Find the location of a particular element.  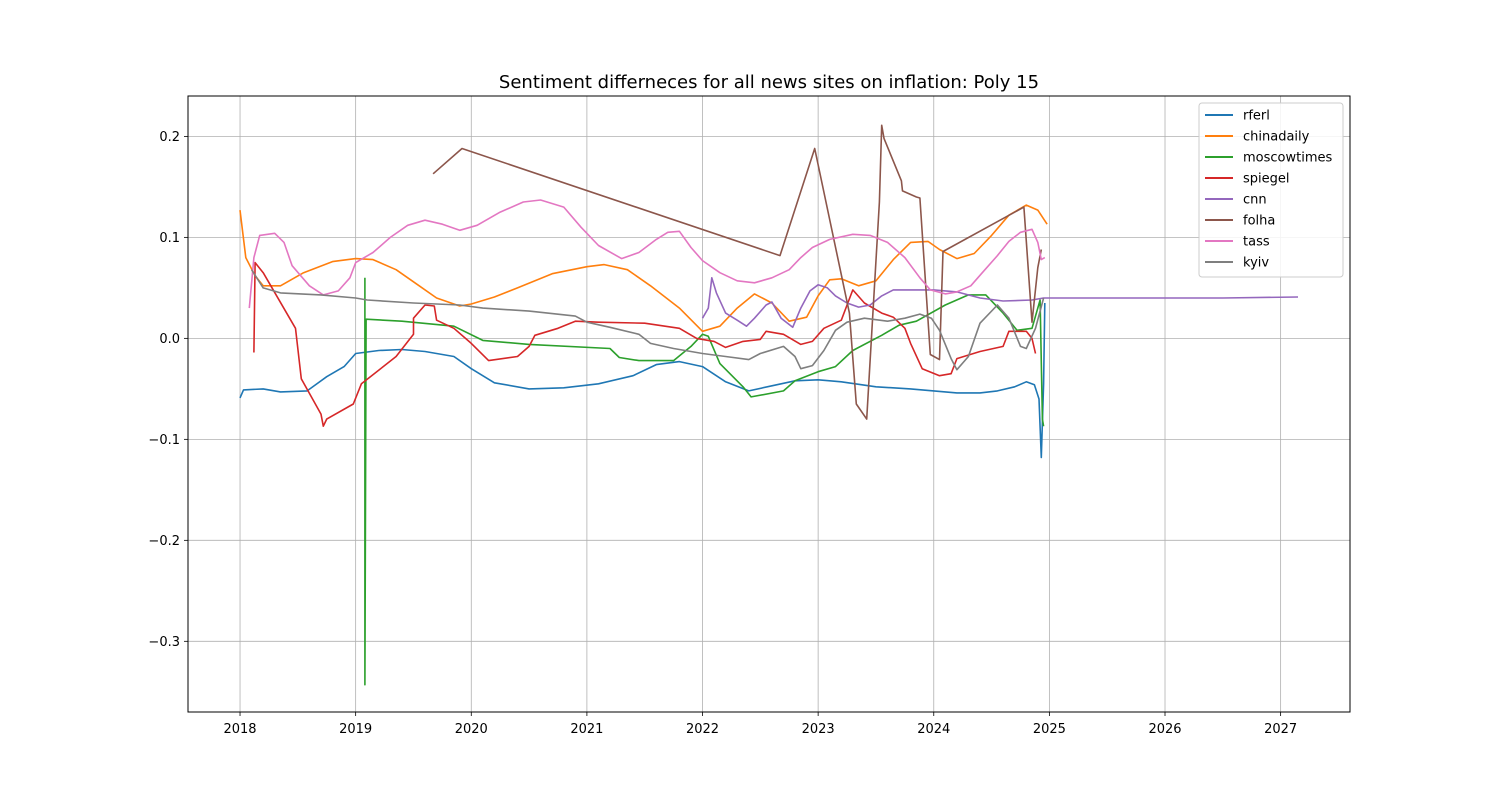

series-line-kyiv is located at coordinates (647, 320).